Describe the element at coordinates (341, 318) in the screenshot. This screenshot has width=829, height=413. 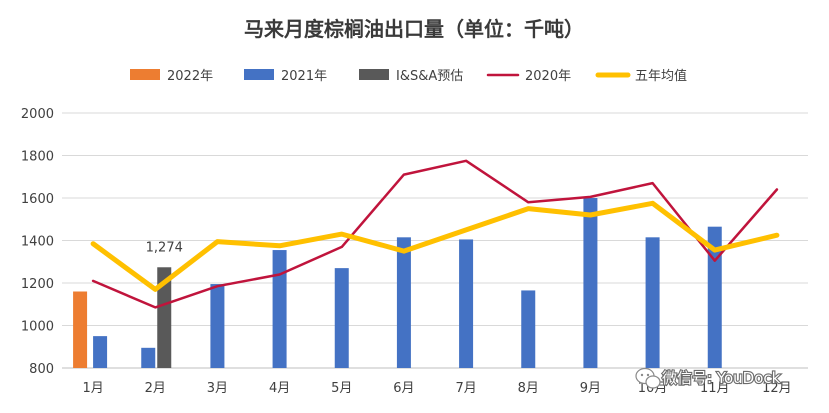
I see `bar-2021年-5月` at that location.